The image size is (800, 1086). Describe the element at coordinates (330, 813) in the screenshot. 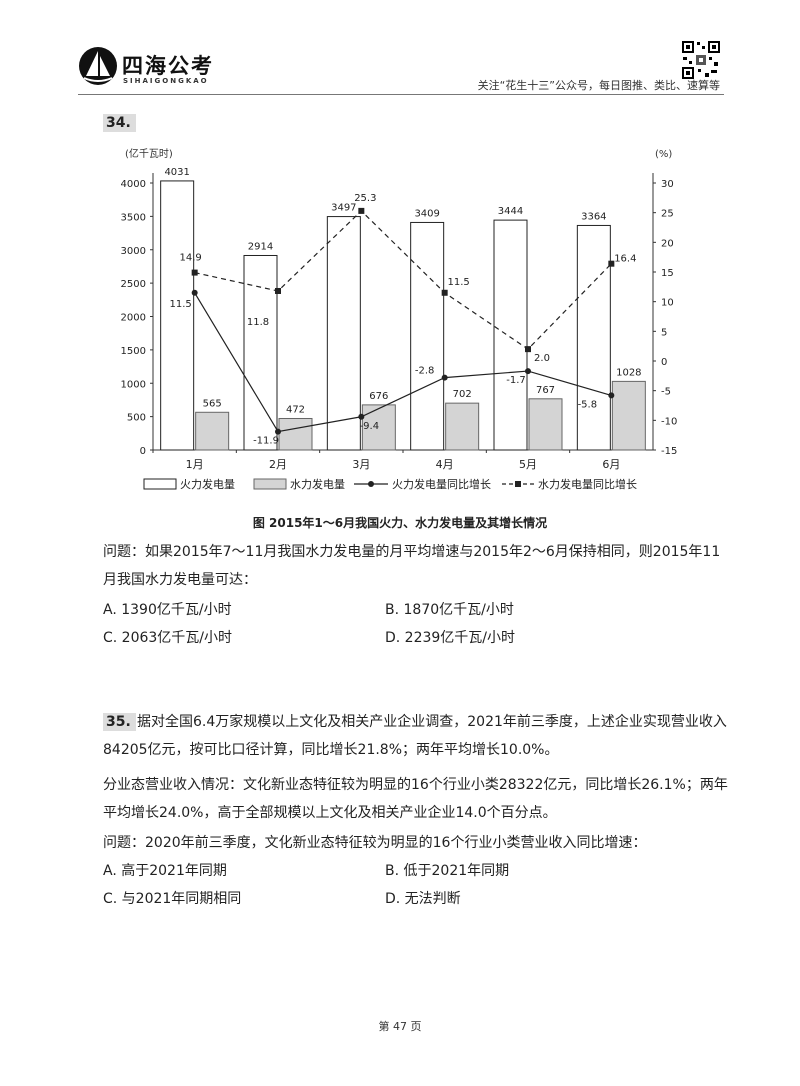

I see `q35-paragraph2-line2: 平均增长24.0%，高于全部规模以上文化及相关产业企业14.0个百分点。` at that location.